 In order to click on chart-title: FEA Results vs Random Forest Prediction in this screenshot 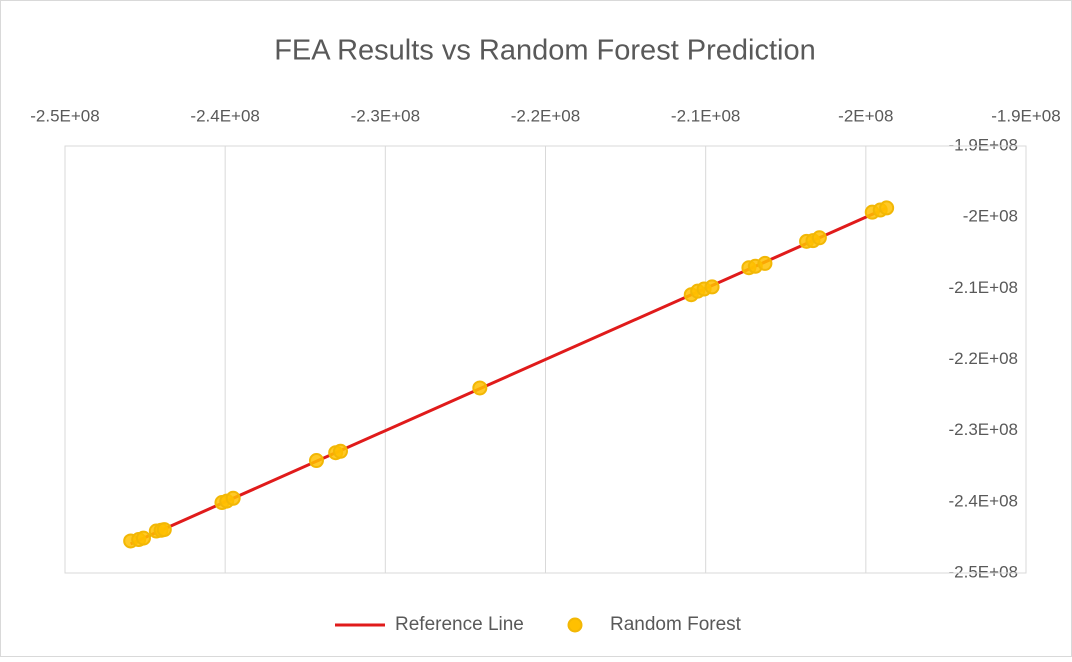, I will do `click(545, 51)`.